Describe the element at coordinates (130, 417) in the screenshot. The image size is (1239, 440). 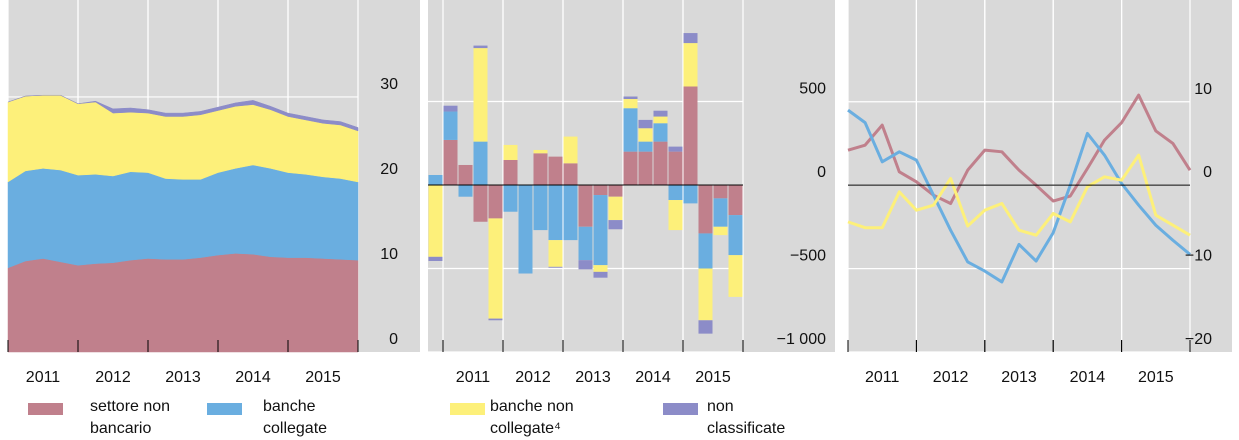
I see `legend-label: settore non bancario` at that location.